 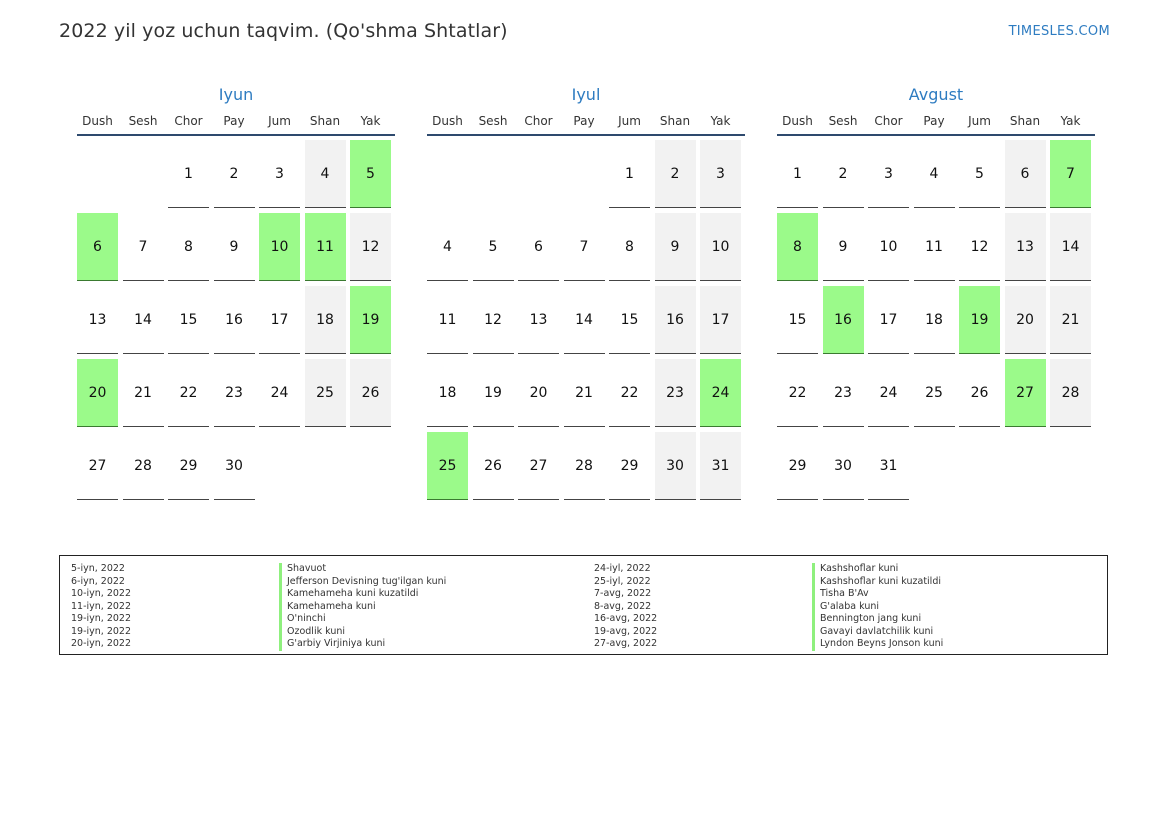 I want to click on weekday-label: Yak, so click(x=370, y=121).